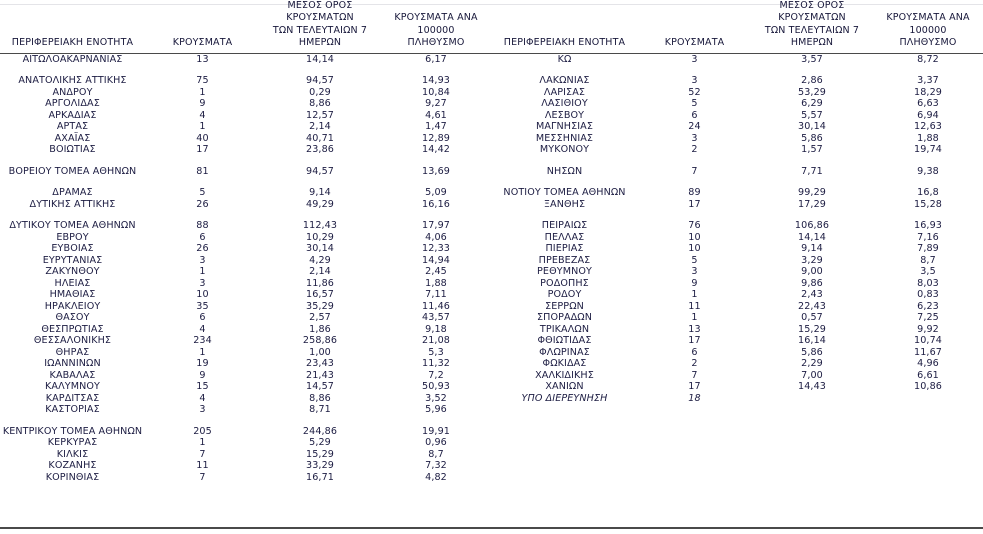  I want to click on cell-region-left: ΑΝΑΤΟΛΙΚΗΣ ΑΤΤΙΚΗΣ, so click(72, 81).